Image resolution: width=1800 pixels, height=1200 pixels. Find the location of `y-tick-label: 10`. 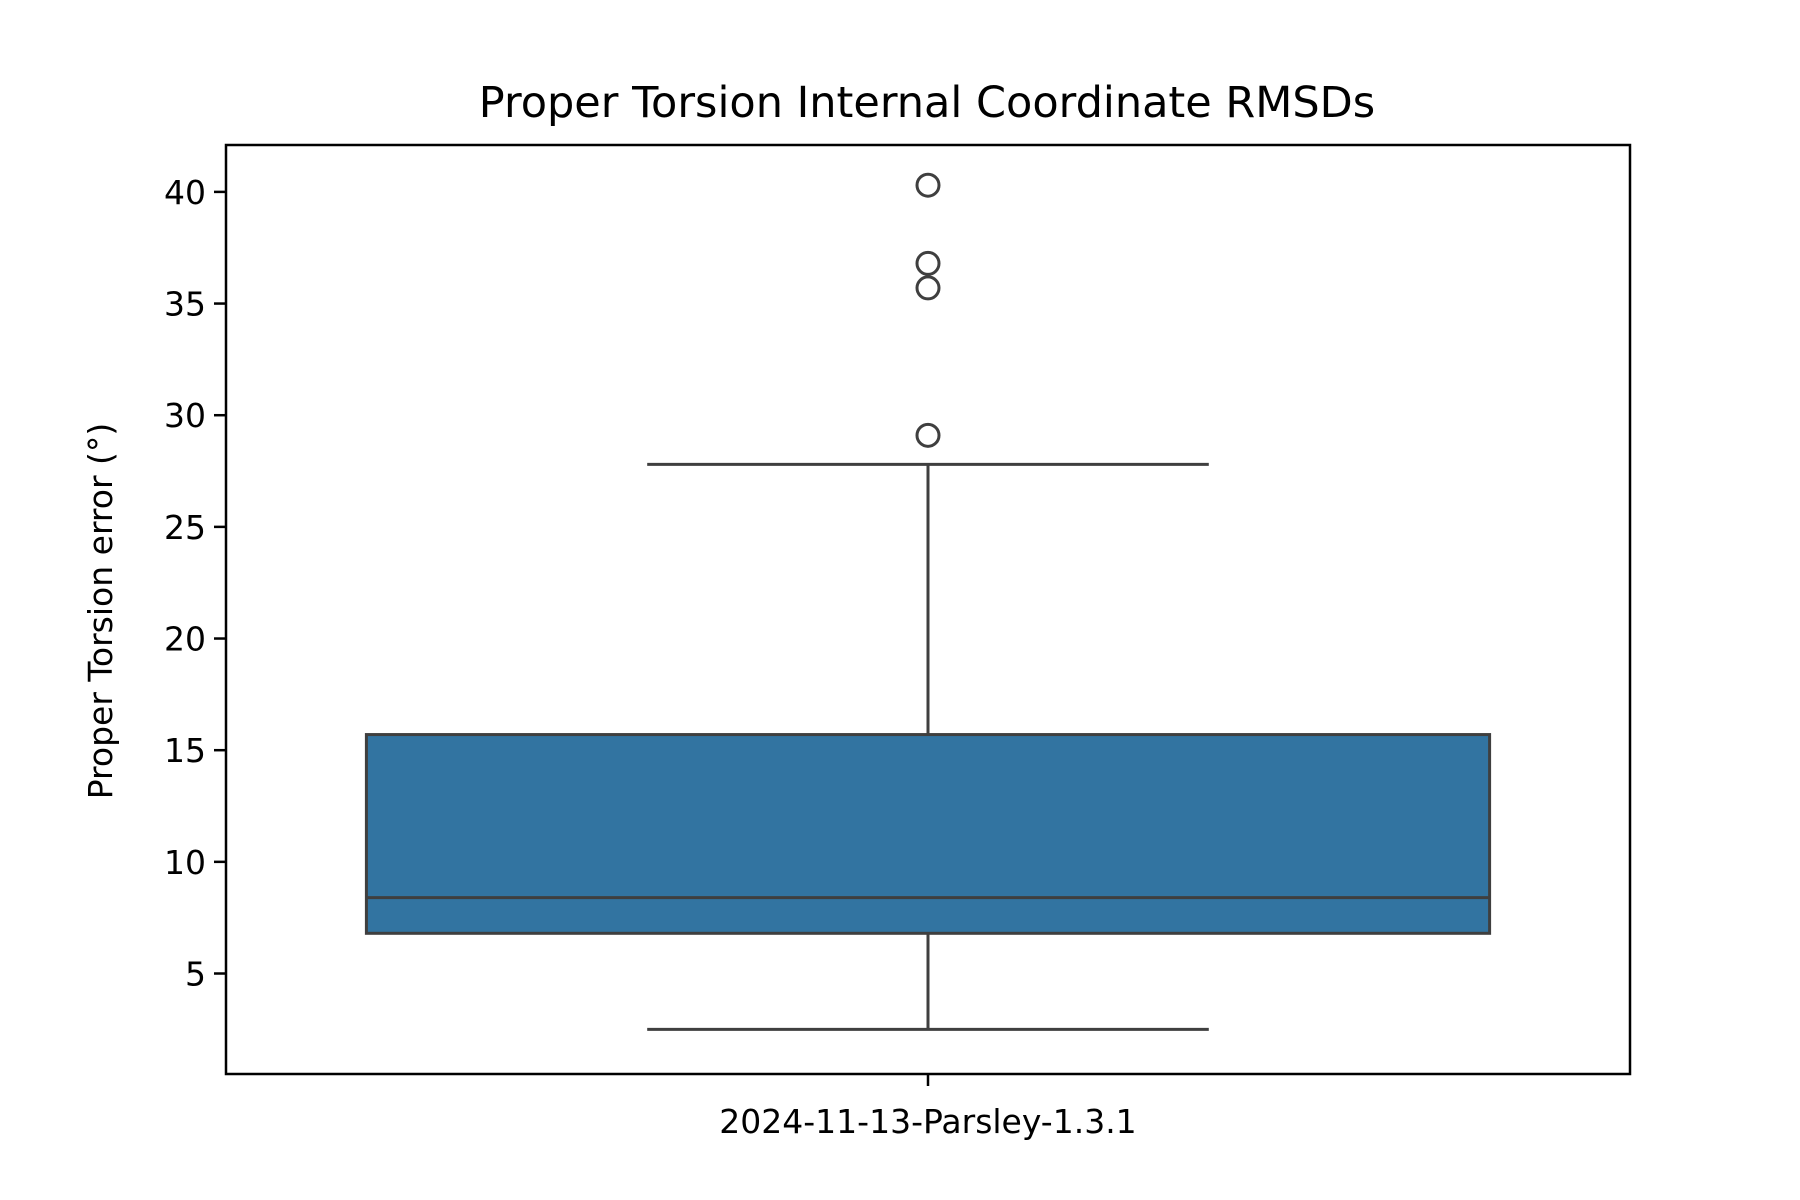

y-tick-label: 10 is located at coordinates (185, 862).